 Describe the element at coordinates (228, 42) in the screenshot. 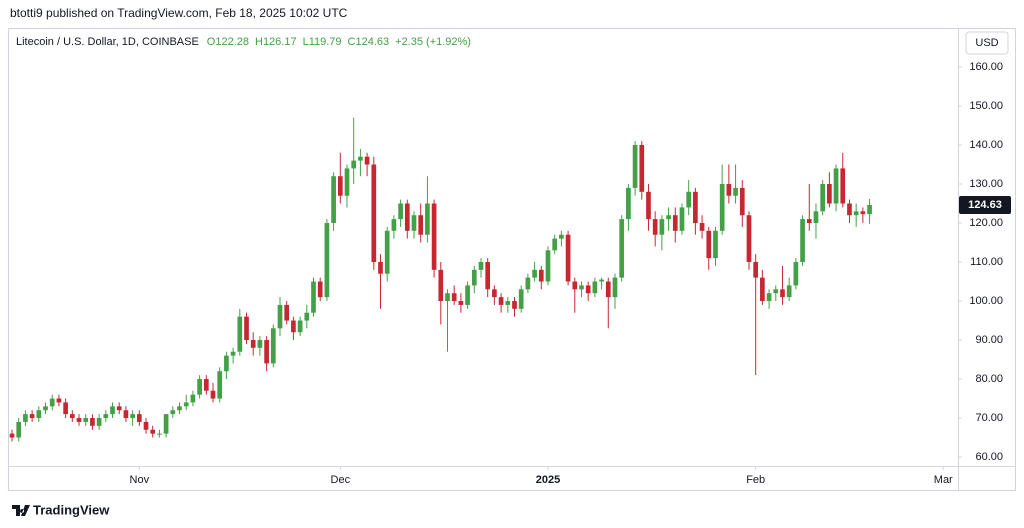

I see `ohlc-value: O122.28` at that location.